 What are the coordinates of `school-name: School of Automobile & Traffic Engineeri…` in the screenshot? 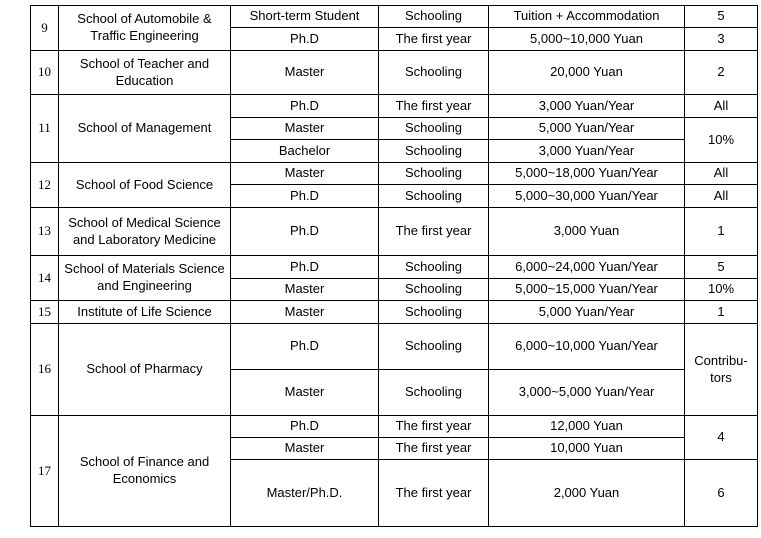 It's located at (144, 28).